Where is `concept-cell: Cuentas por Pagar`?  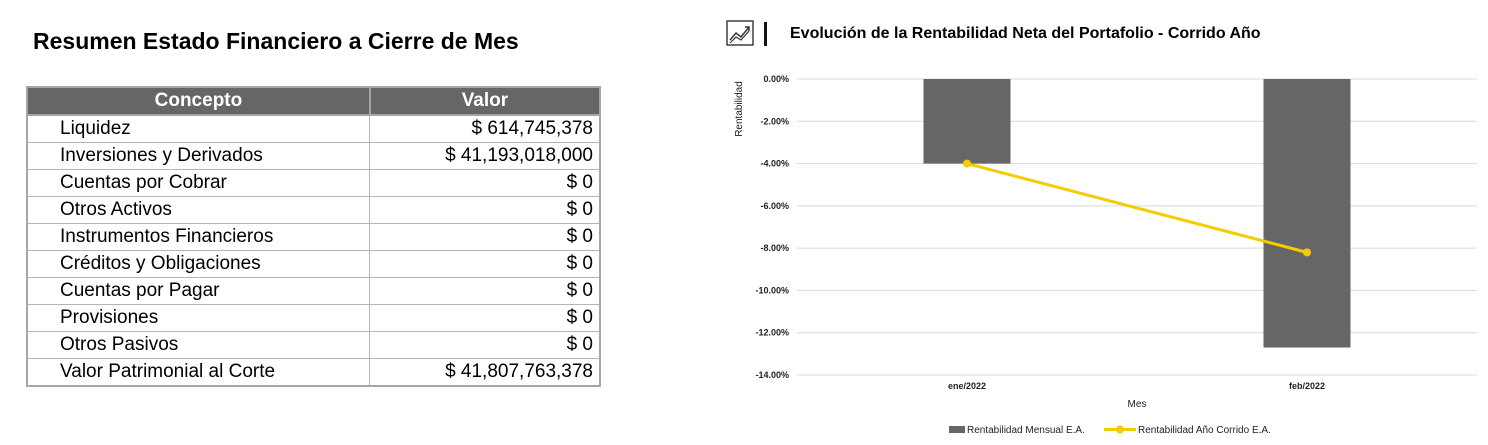
concept-cell: Cuentas por Pagar is located at coordinates (198, 291).